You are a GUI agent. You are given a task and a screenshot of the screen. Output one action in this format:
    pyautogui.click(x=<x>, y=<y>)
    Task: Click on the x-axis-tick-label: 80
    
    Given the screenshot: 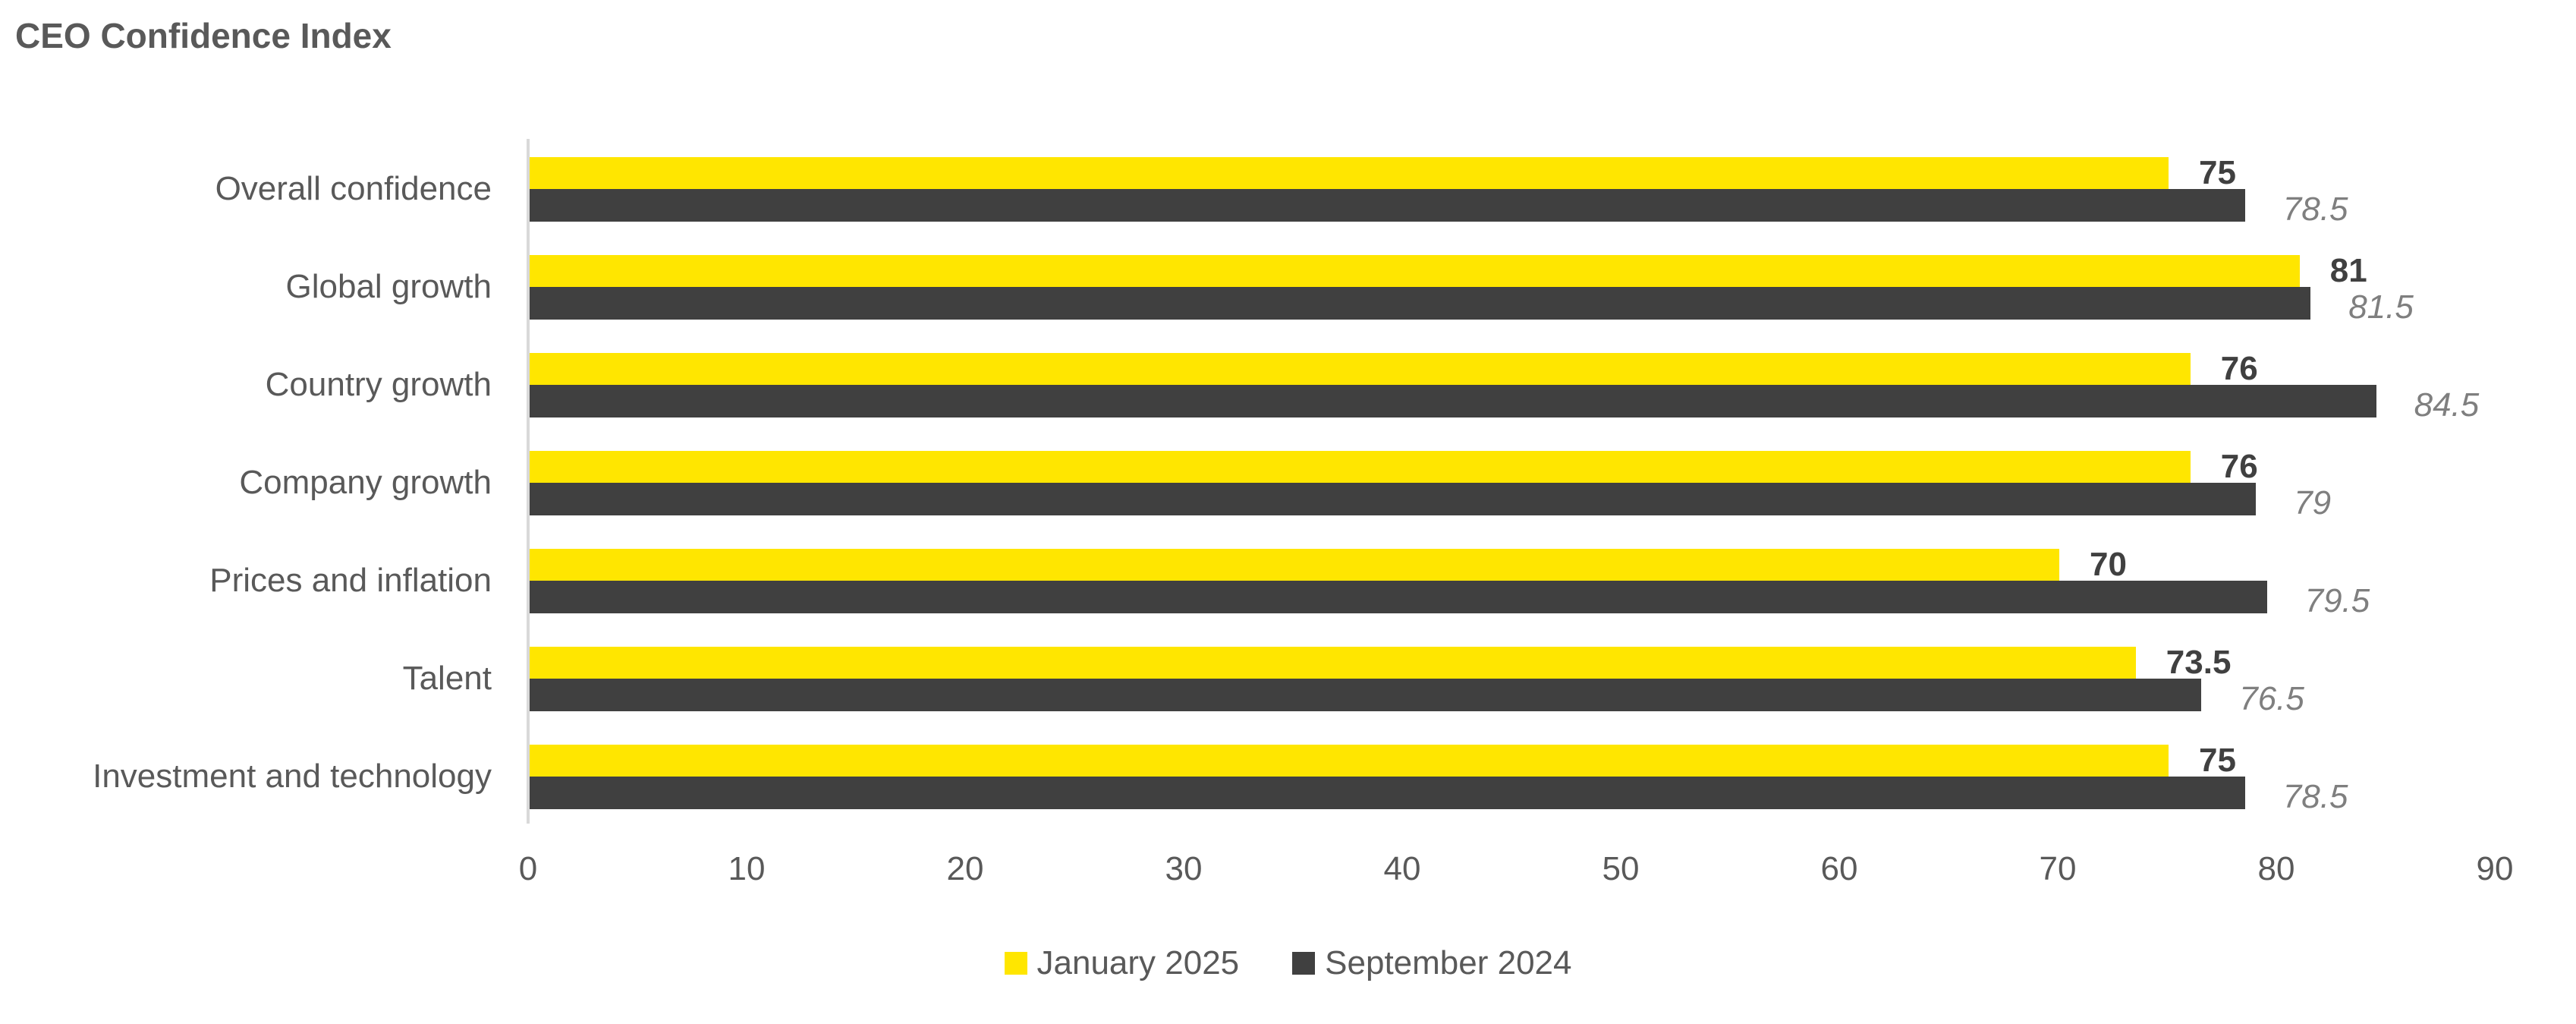 What is the action you would take?
    pyautogui.click(x=2276, y=868)
    